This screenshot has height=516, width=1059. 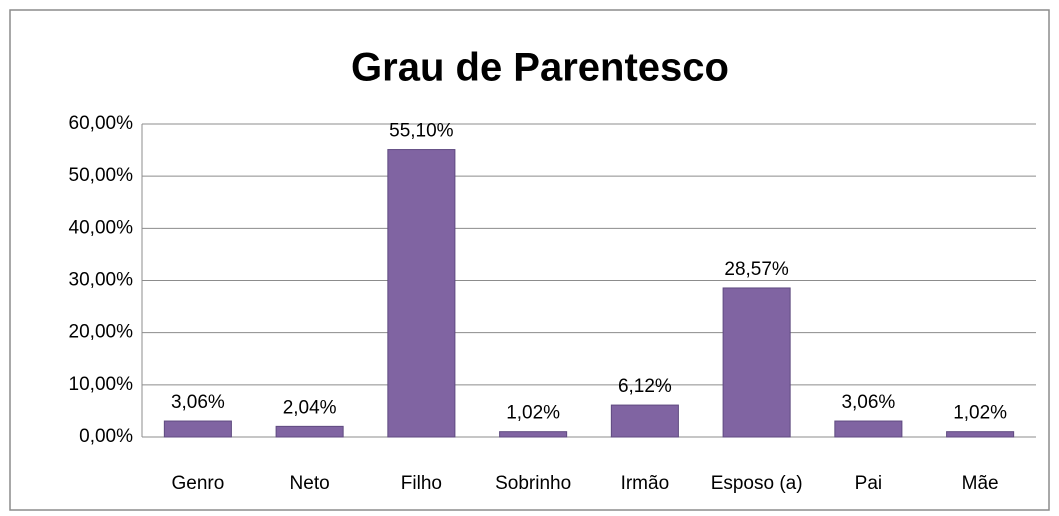 What do you see at coordinates (101, 280) in the screenshot?
I see `y-tick-label: 30,00%` at bounding box center [101, 280].